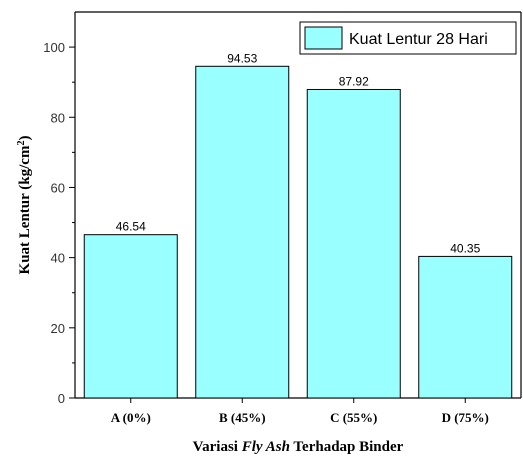 This screenshot has height=457, width=523. Describe the element at coordinates (242, 417) in the screenshot. I see `x-tick-label: B (45%)` at that location.